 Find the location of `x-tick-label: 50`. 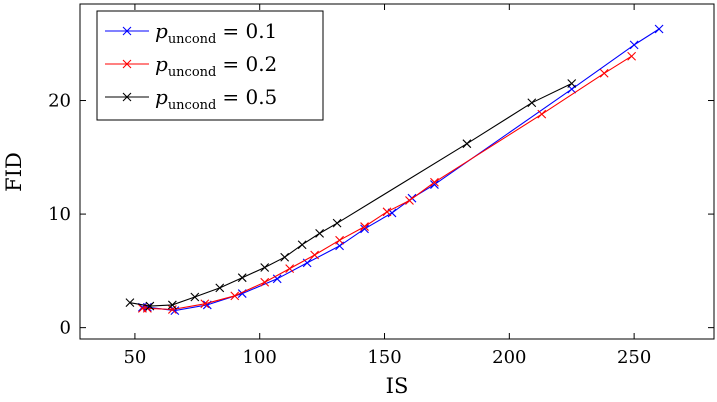

x-tick-label: 50 is located at coordinates (134, 357).